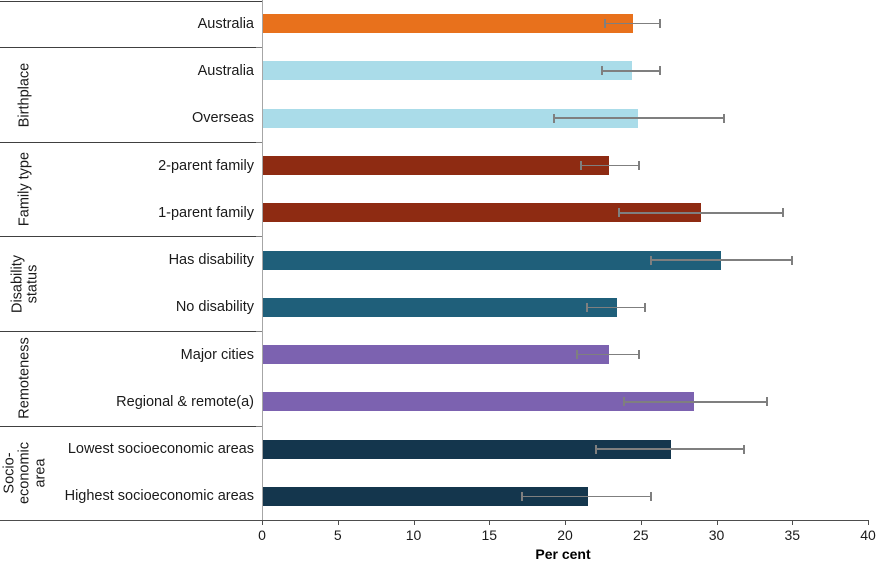 The image size is (877, 569). I want to click on category-label: Lowest socioeconomic areas, so click(160, 449).